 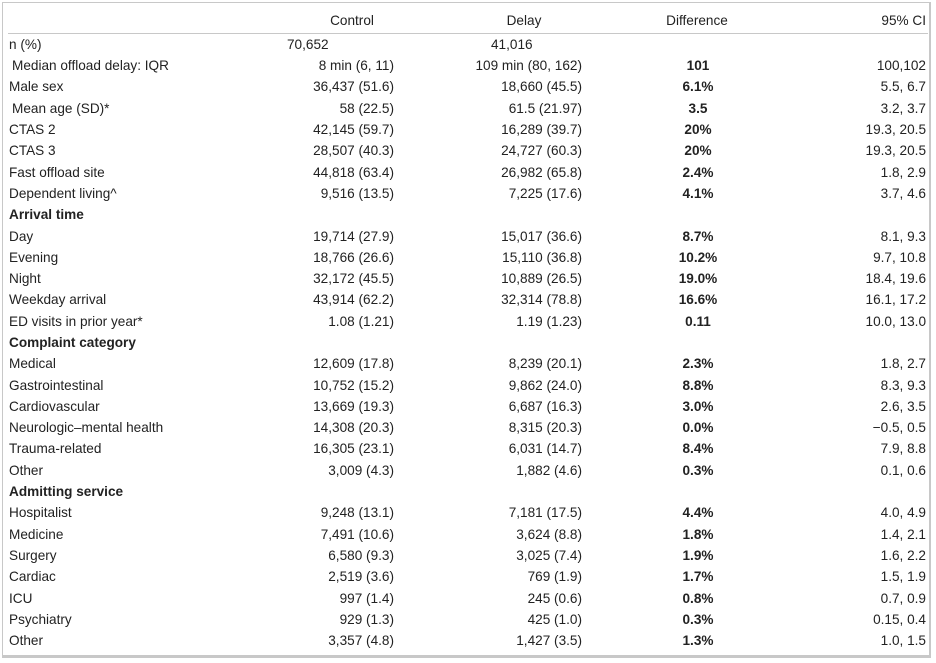 What do you see at coordinates (698, 87) in the screenshot?
I see `difference-value: 6.1%` at bounding box center [698, 87].